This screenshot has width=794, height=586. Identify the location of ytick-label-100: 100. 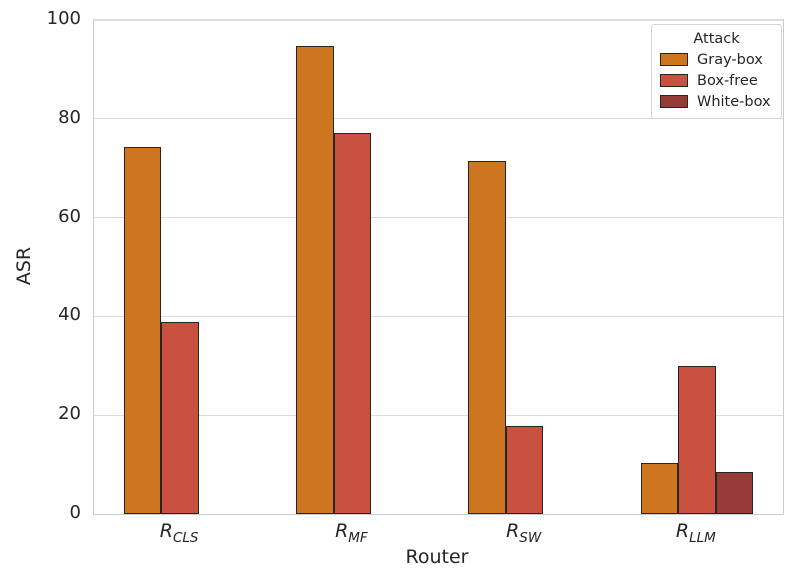
(63, 18).